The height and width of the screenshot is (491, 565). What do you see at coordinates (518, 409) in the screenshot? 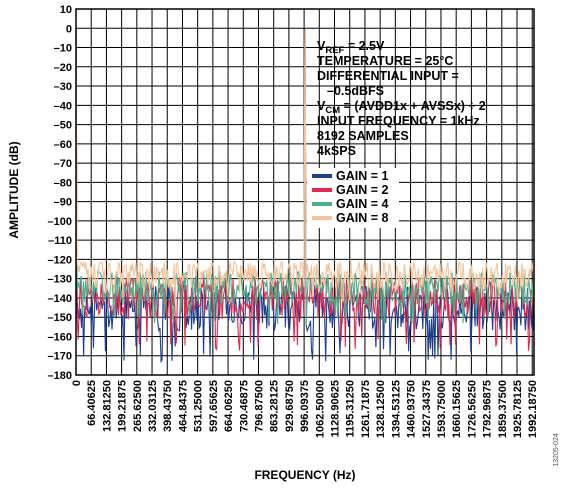
I see `x-tick-label: 1925.78125` at bounding box center [518, 409].